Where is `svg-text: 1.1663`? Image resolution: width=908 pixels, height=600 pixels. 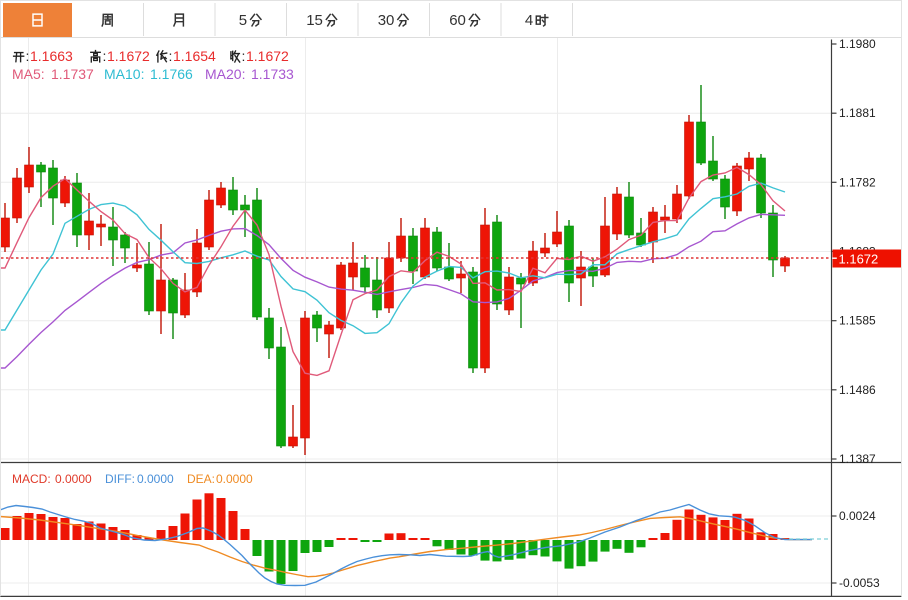 svg-text: 1.1663 is located at coordinates (51, 56).